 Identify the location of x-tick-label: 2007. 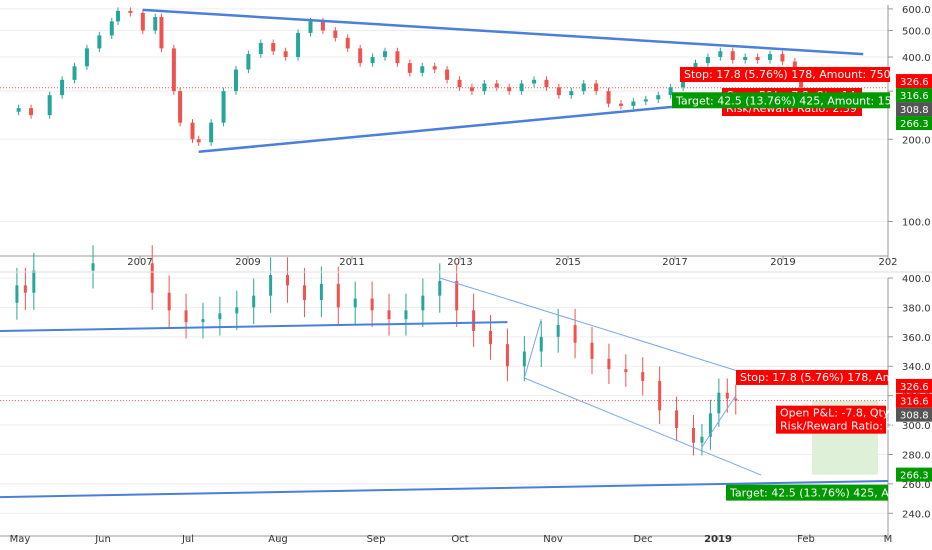
(139, 262).